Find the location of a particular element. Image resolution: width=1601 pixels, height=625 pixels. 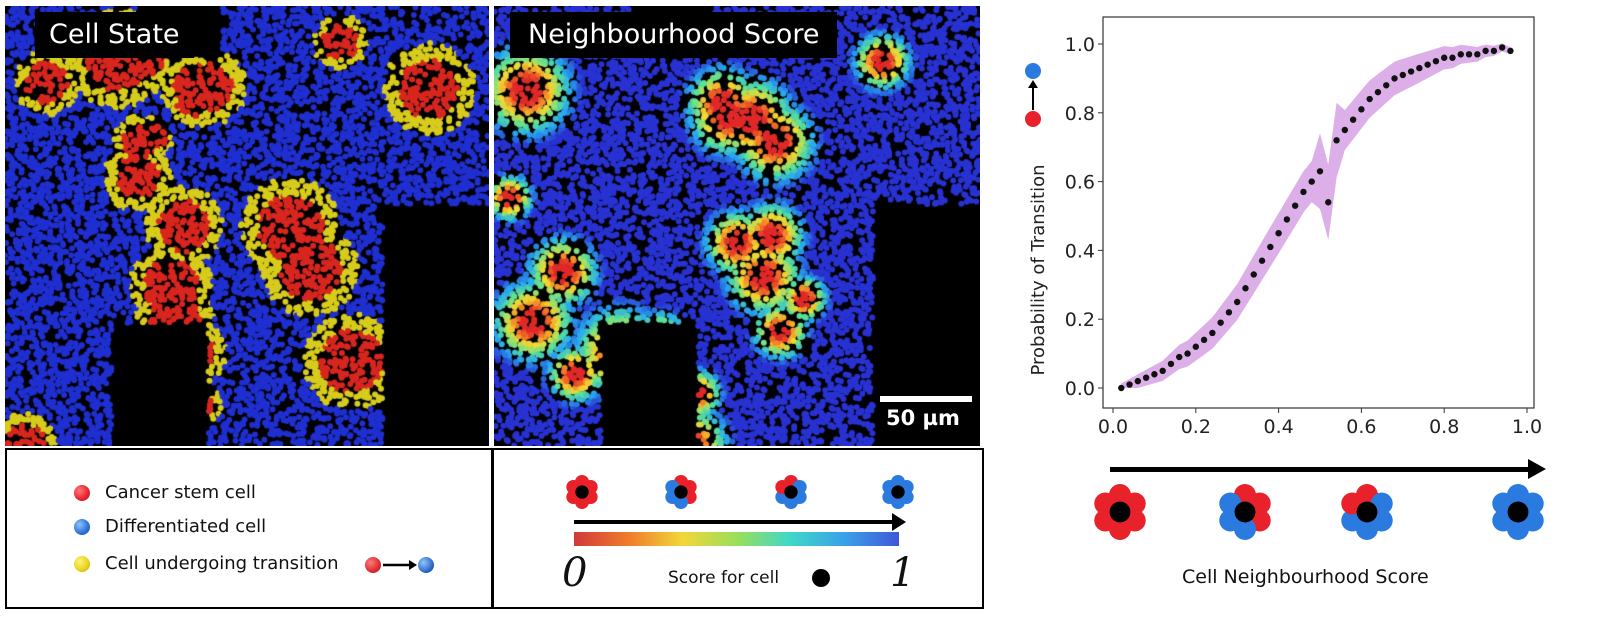

x-tick-label: 0.2 is located at coordinates (1196, 427).